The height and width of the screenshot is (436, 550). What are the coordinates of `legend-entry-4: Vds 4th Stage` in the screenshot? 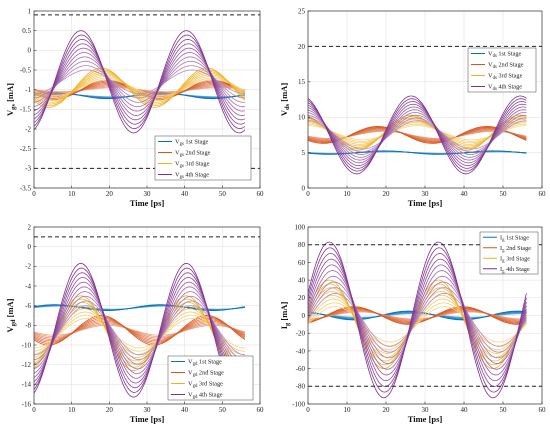 It's located at (505, 88).